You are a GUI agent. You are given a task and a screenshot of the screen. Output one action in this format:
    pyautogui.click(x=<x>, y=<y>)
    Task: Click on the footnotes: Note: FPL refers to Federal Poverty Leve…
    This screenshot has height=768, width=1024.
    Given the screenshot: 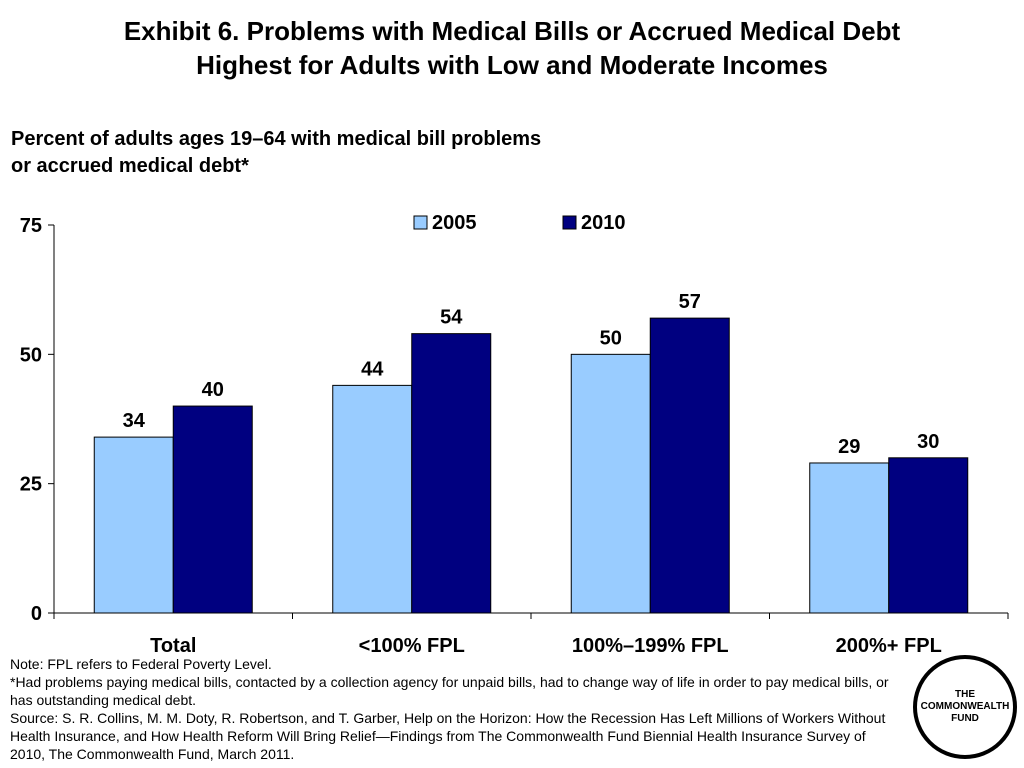 What is the action you would take?
    pyautogui.click(x=455, y=709)
    